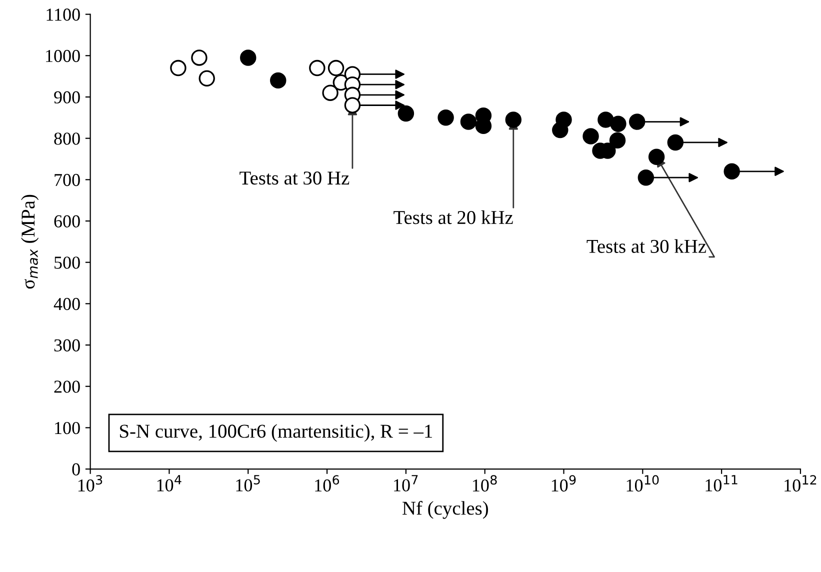 This screenshot has height=572, width=821. Describe the element at coordinates (67, 345) in the screenshot. I see `y-tick-label: 300` at that location.